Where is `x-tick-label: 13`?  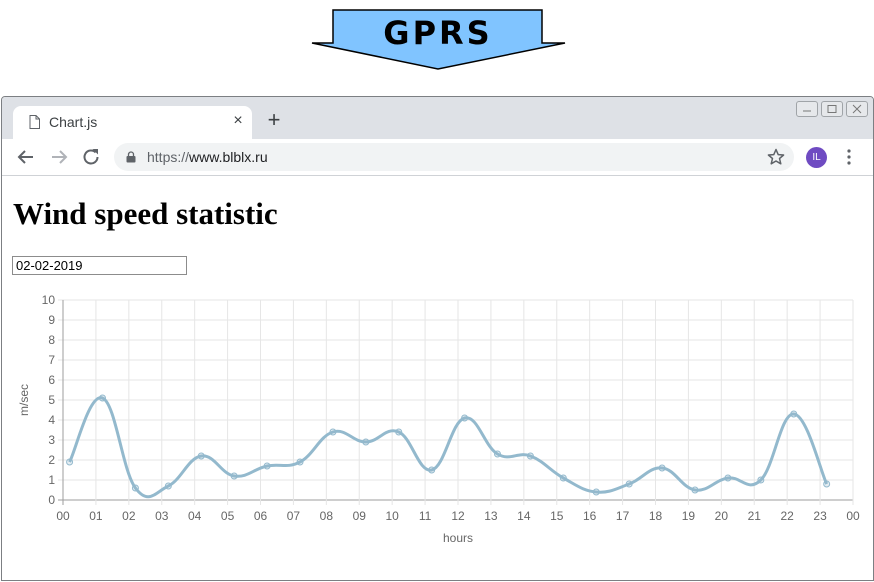
x-tick-label: 13 is located at coordinates (491, 516).